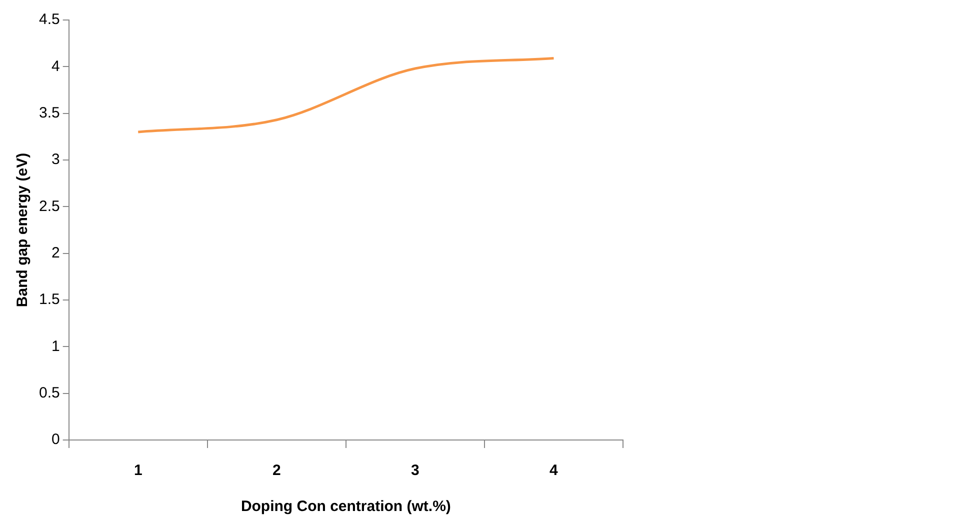 The image size is (953, 530). I want to click on x-axis-title: Doping Con centration (wt.%), so click(345, 507).